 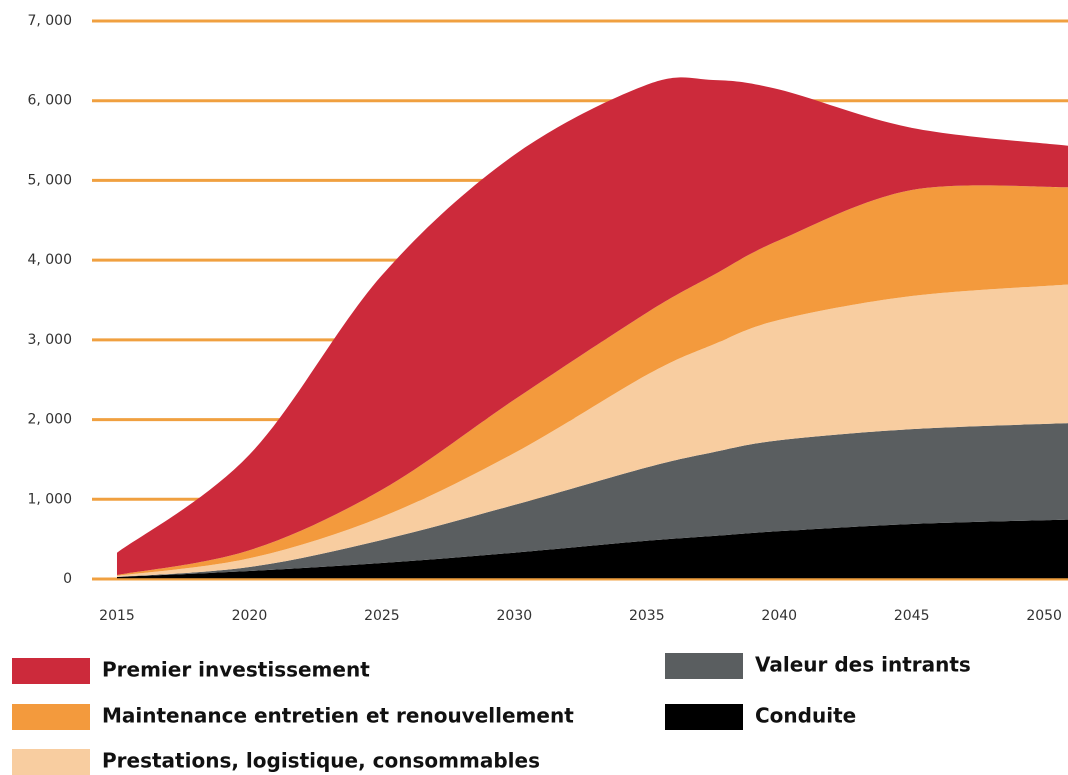 I want to click on legend-item: Prestations, logistique, consommables, so click(x=276, y=762).